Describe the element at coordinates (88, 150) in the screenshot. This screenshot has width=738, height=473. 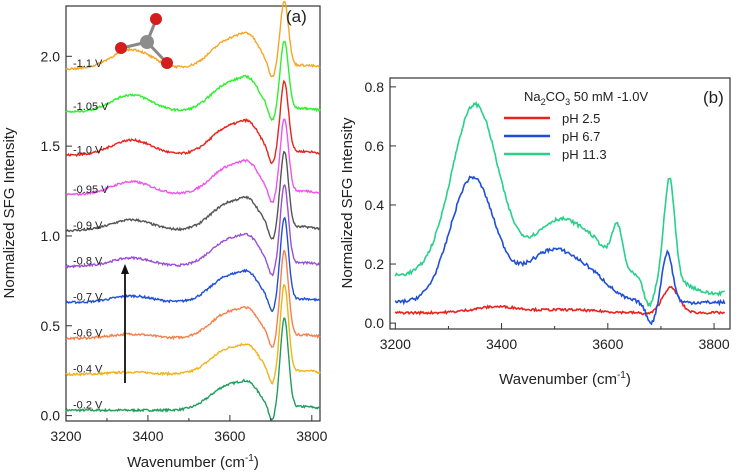
I see `trace-label: -1.0 V` at that location.